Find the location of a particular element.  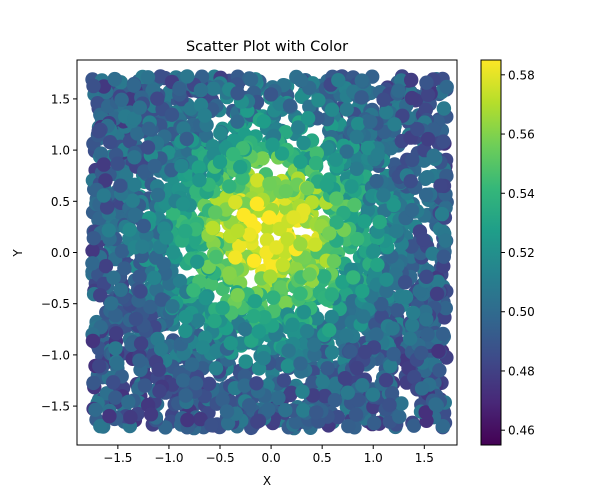

y-tick-label: 1.5 is located at coordinates (60, 99).